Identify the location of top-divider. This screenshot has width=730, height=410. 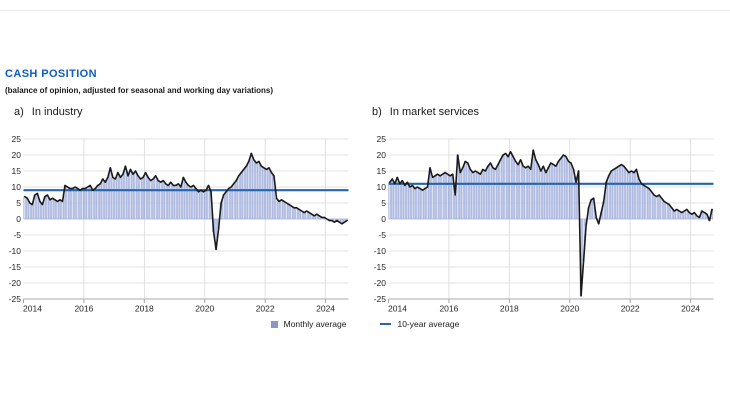
(365, 10).